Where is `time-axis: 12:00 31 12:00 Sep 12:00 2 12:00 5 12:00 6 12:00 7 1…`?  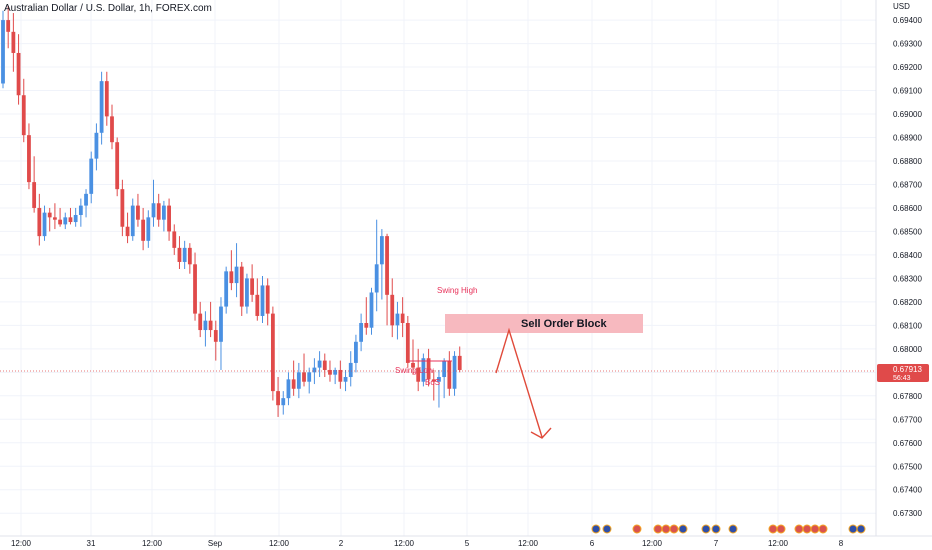 time-axis: 12:00 31 12:00 Sep 12:00 2 12:00 5 12:00 6 12:00 7 1… is located at coordinates (427, 543).